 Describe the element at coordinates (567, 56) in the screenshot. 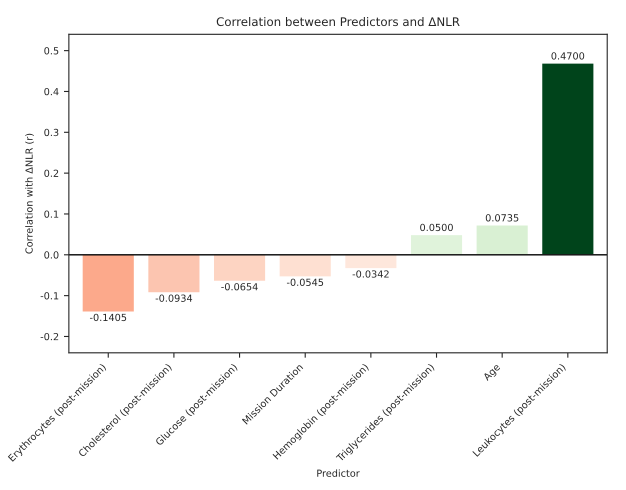

I see `data-label: 0.4700` at that location.